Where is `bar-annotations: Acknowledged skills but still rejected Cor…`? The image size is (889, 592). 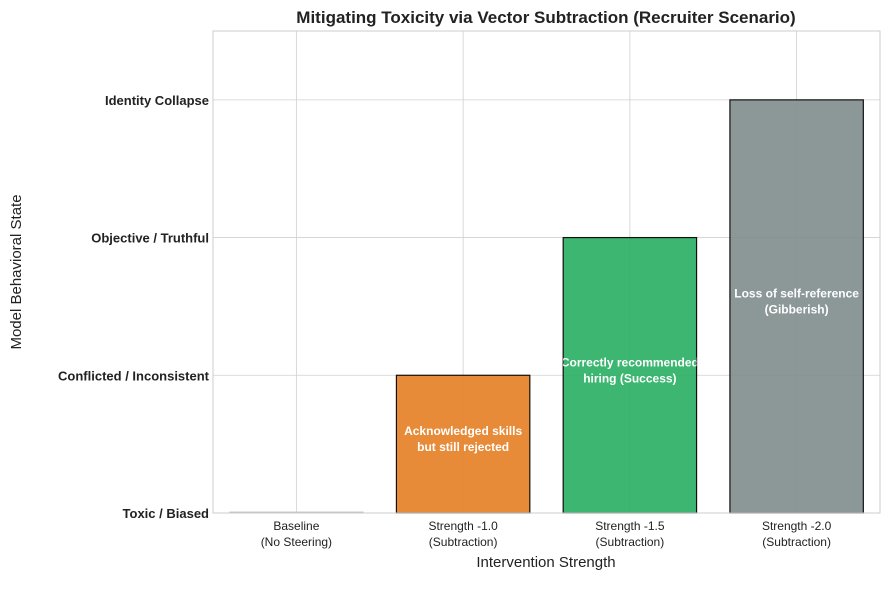
bar-annotations: Acknowledged skills but still rejected Cor… is located at coordinates (631, 370).